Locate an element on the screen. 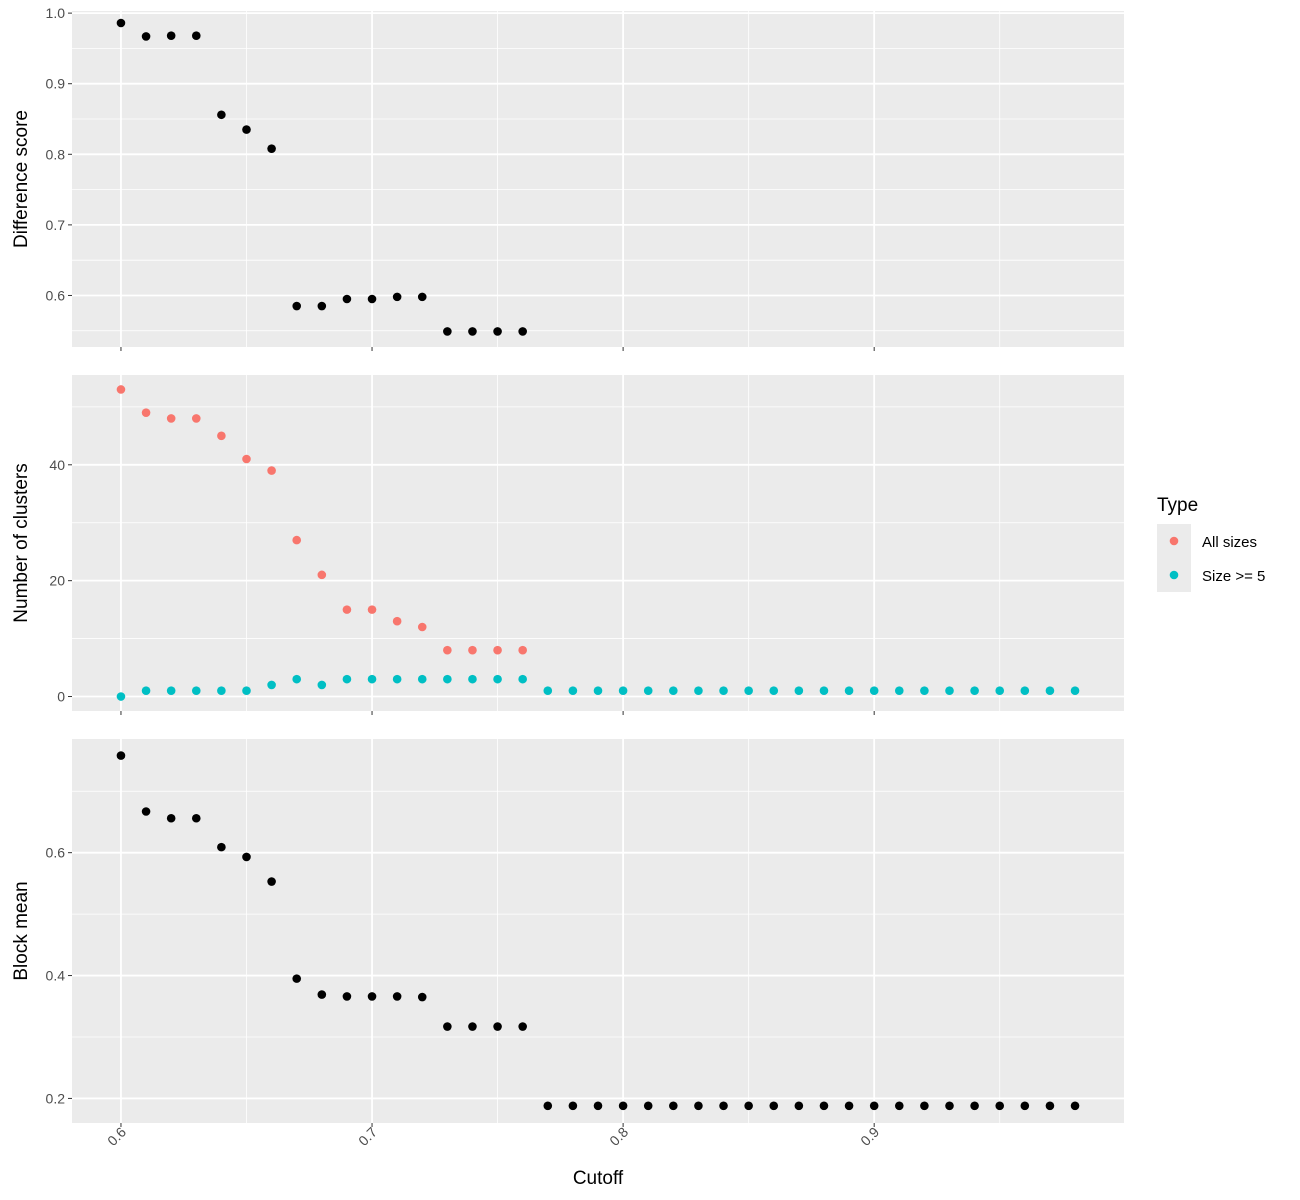 The width and height of the screenshot is (1300, 1200). legend-item: All sizes is located at coordinates (1207, 541).